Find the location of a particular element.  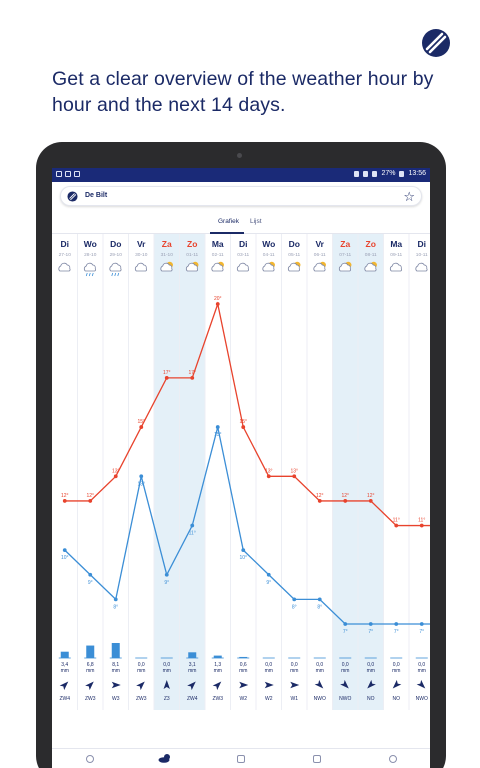

precipitation-value: 1,3 is located at coordinates (217, 665).